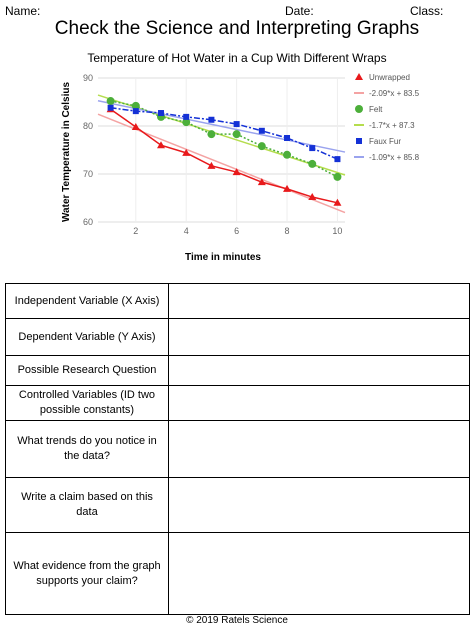 This screenshot has height=632, width=474. Describe the element at coordinates (23, 11) in the screenshot. I see `name-label: Name:` at that location.